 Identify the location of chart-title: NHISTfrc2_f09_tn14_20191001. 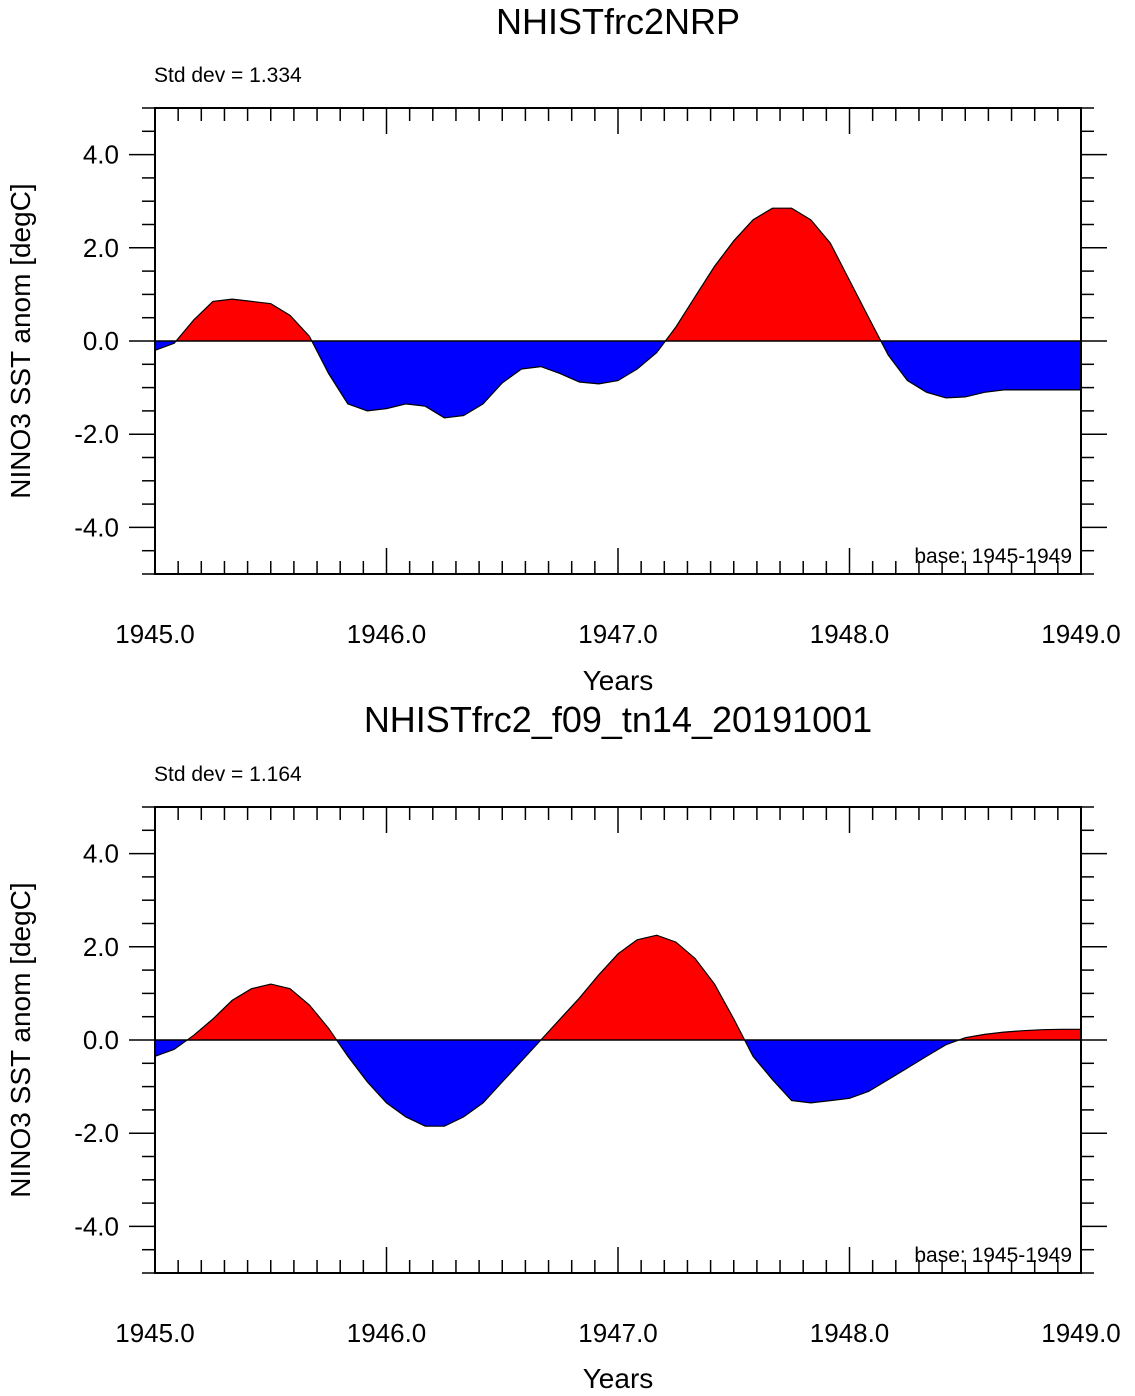
(618, 719).